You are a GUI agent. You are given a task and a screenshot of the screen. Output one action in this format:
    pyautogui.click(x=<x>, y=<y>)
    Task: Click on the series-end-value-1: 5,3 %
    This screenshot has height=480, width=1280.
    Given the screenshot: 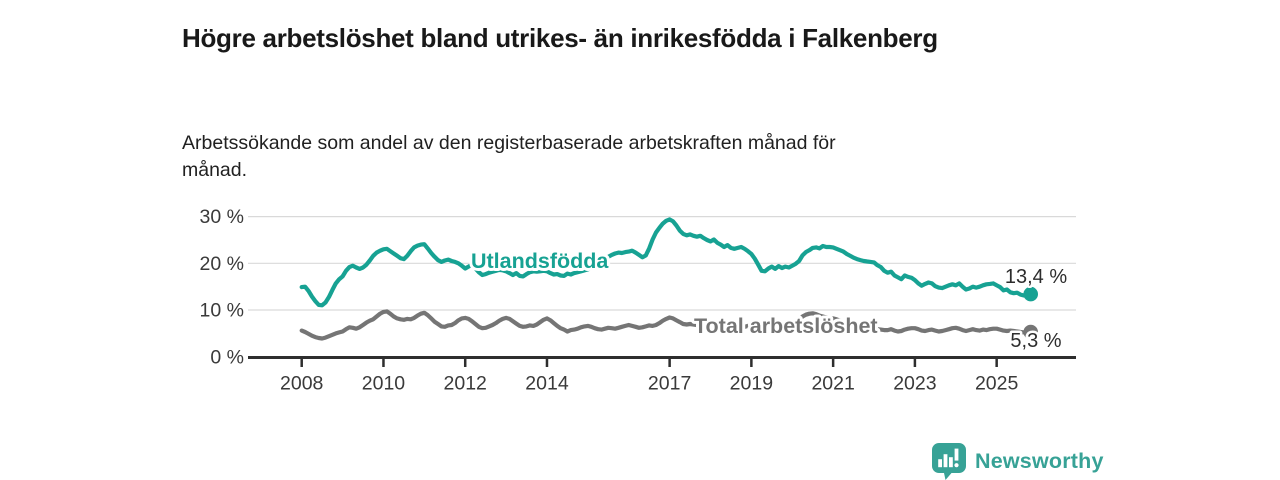 What is the action you would take?
    pyautogui.click(x=1035, y=341)
    